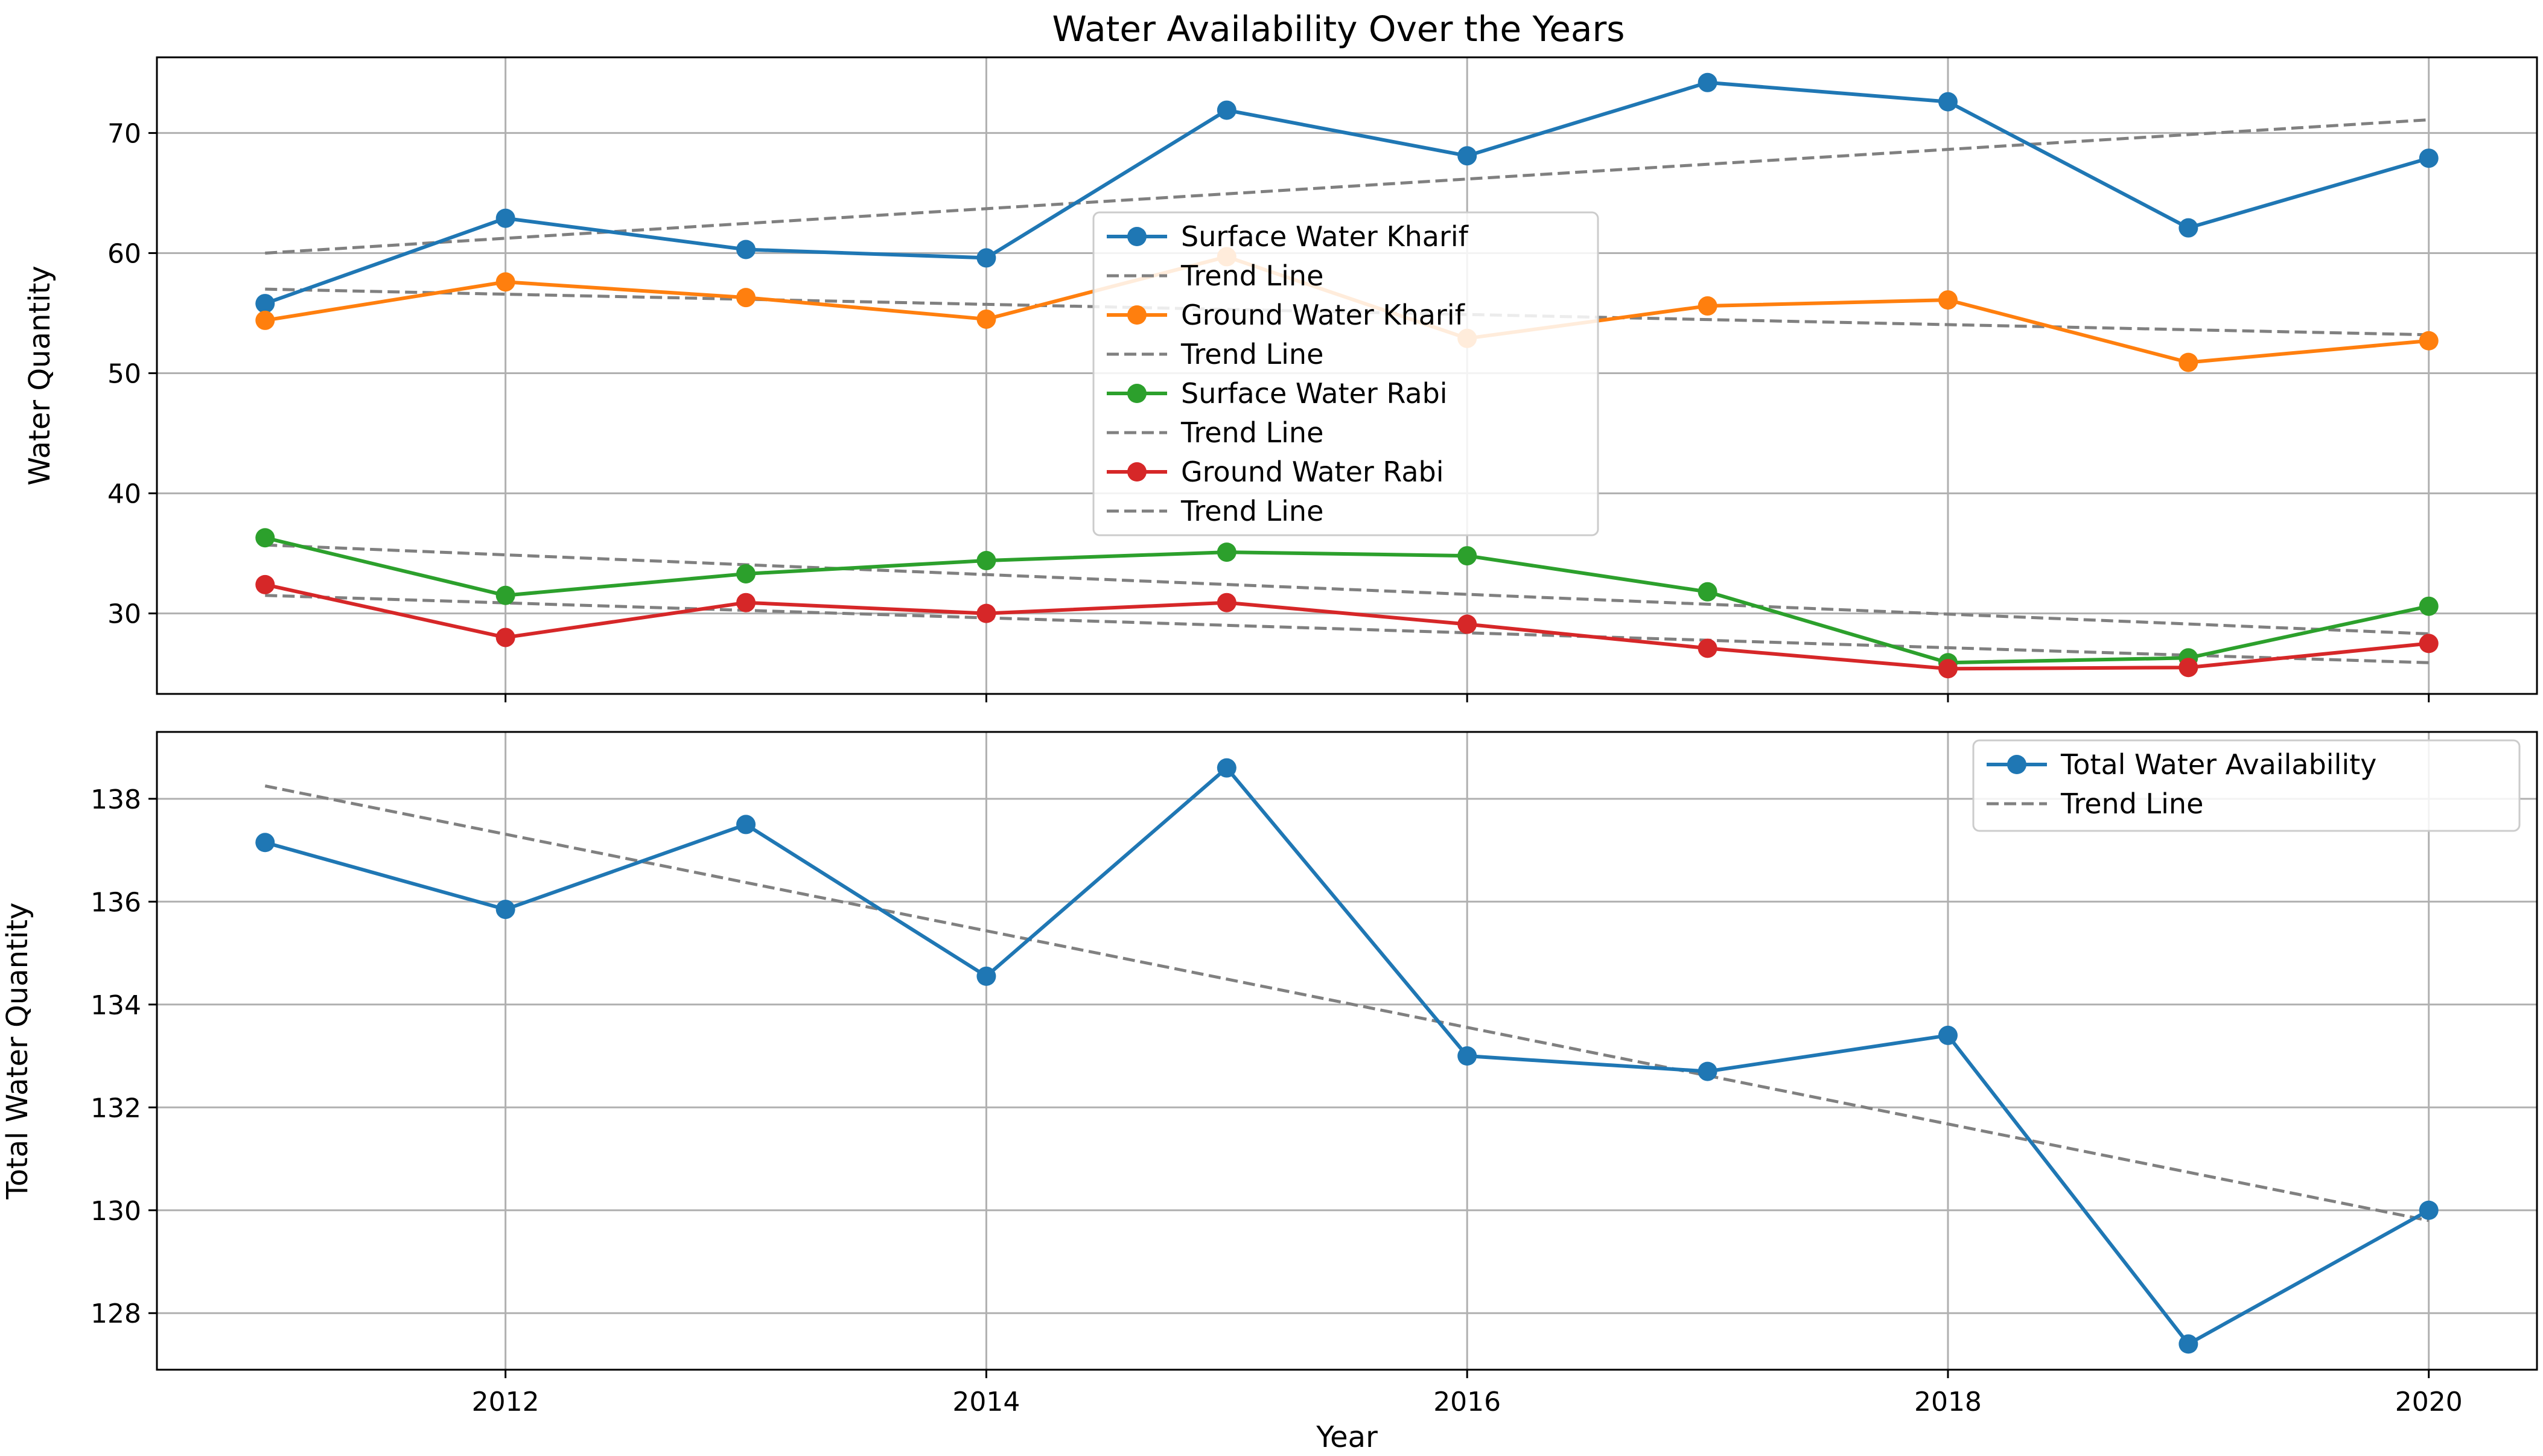 Image resolution: width=2543 pixels, height=1456 pixels. Describe the element at coordinates (124, 374) in the screenshot. I see `y-tick-label: 50` at that location.